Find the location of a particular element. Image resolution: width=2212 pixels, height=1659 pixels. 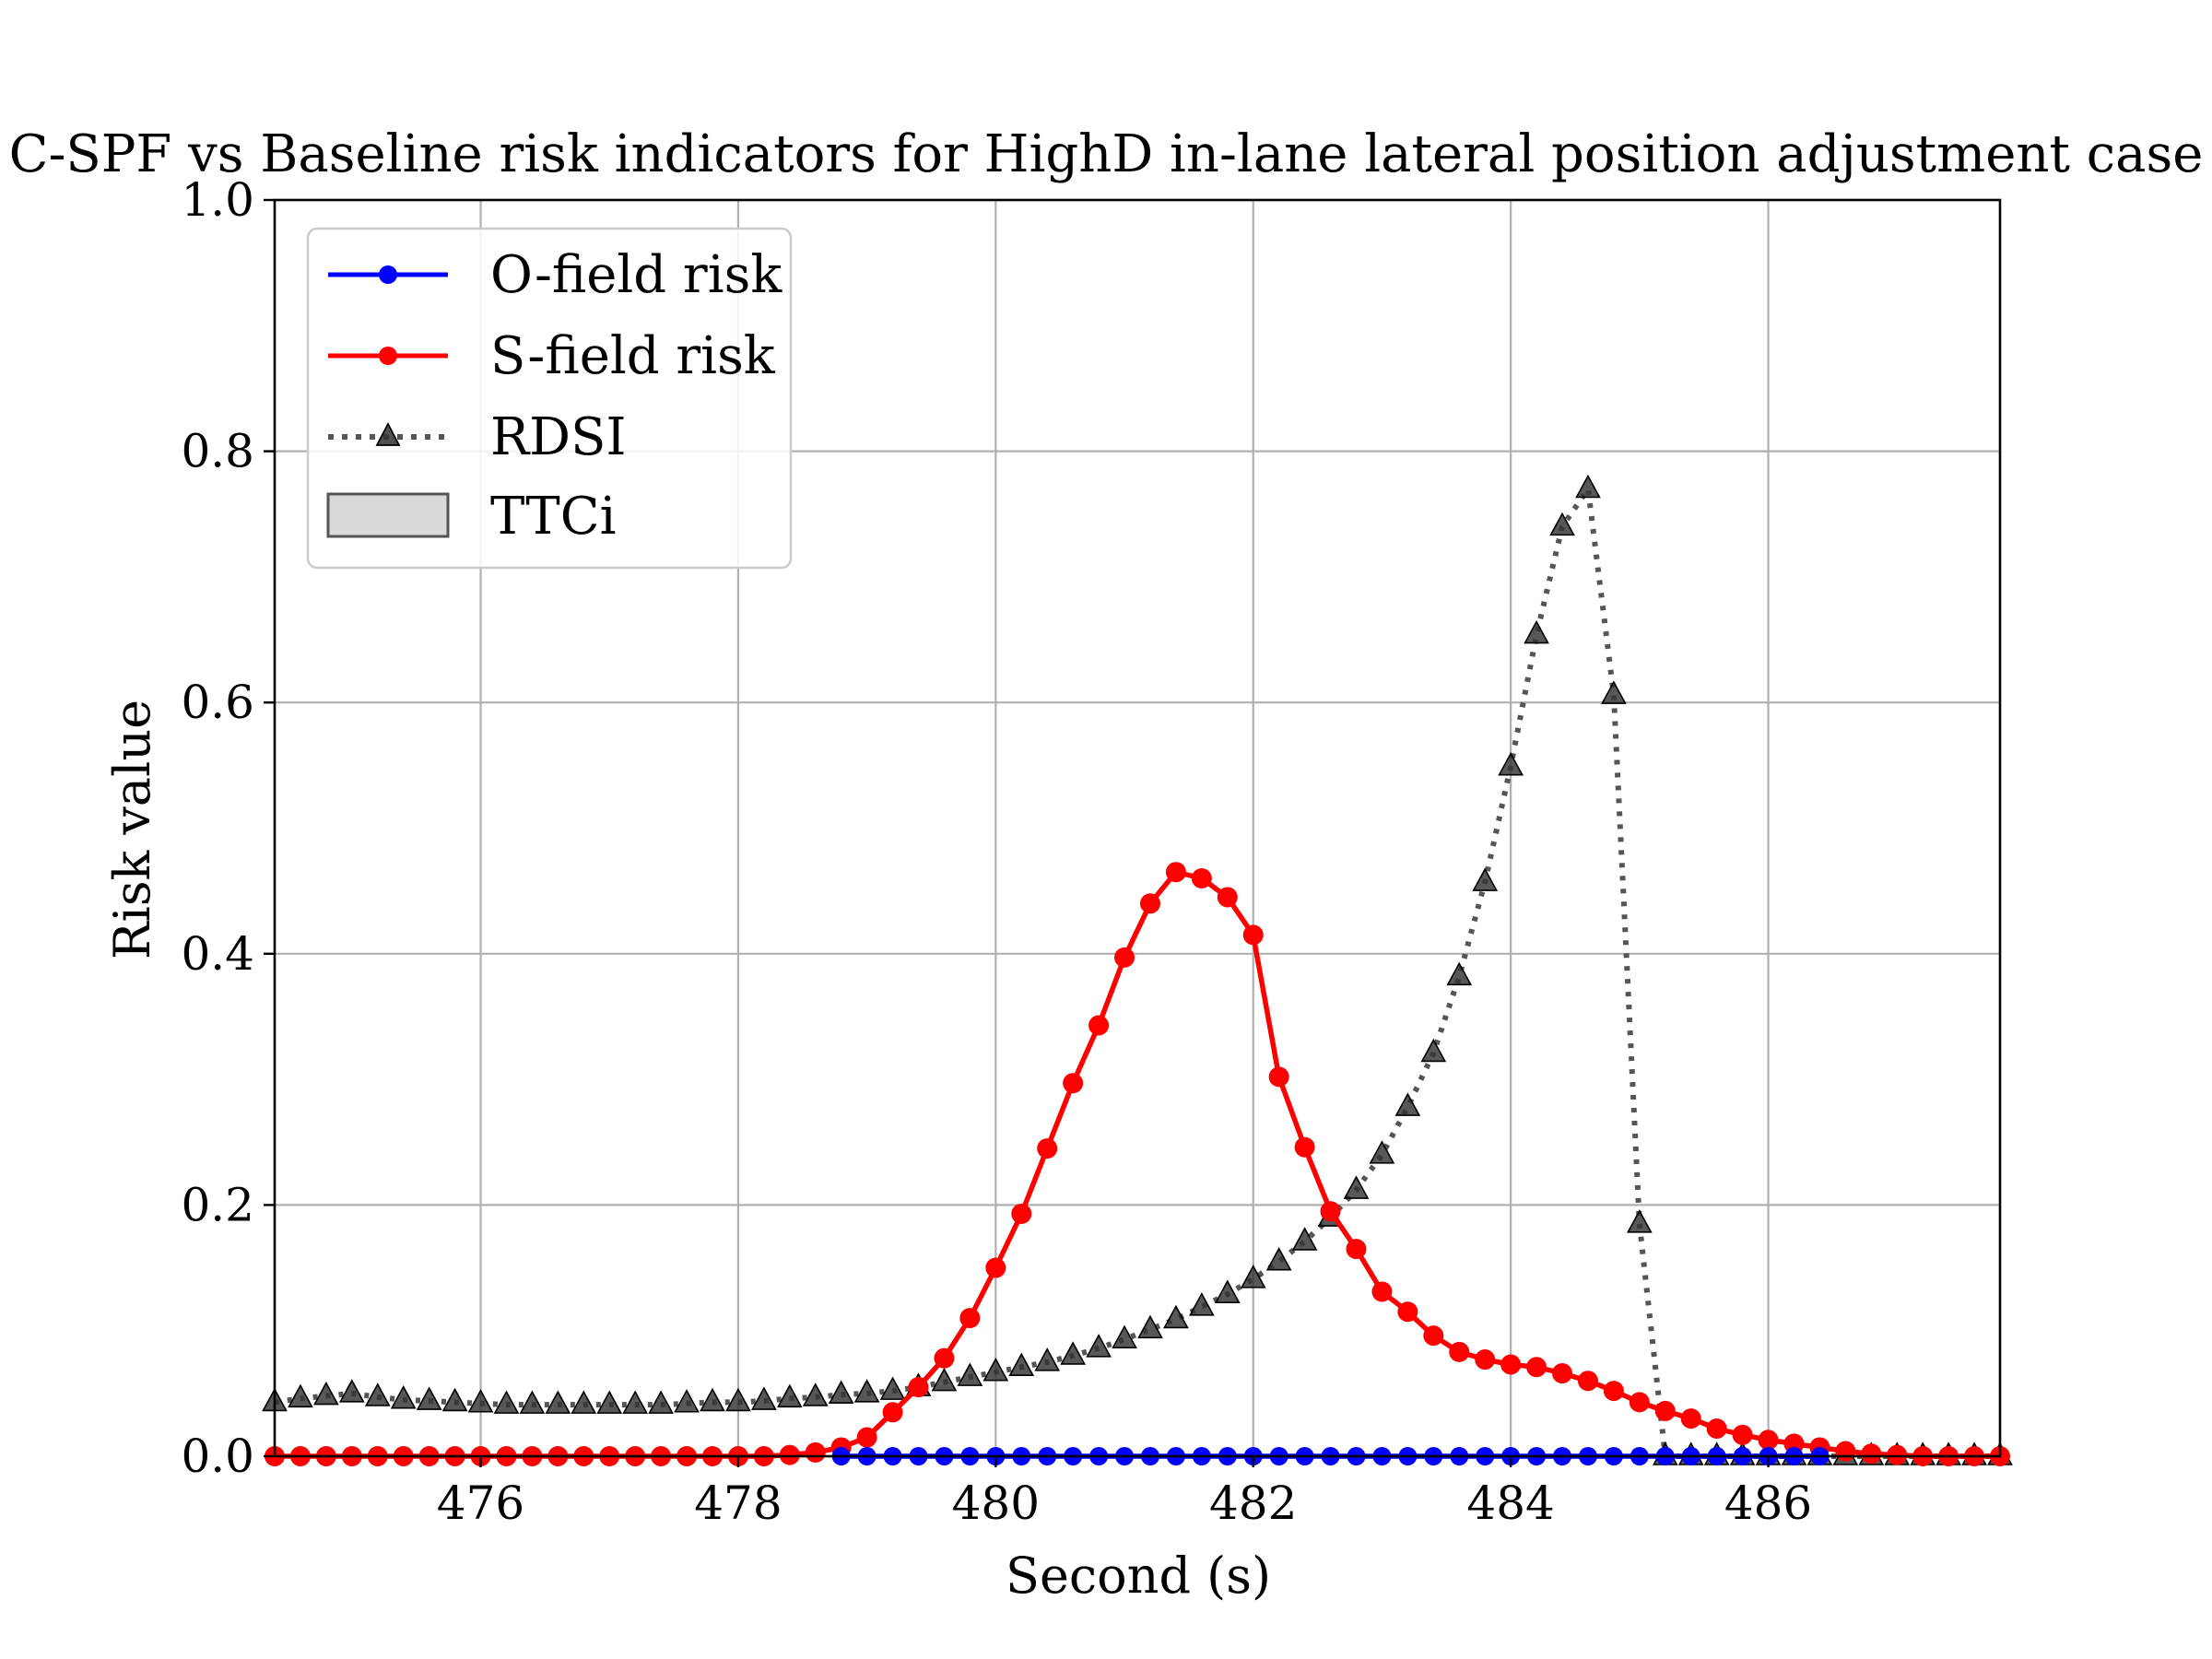

legend-label-s-field: S-field risk is located at coordinates (633, 356).